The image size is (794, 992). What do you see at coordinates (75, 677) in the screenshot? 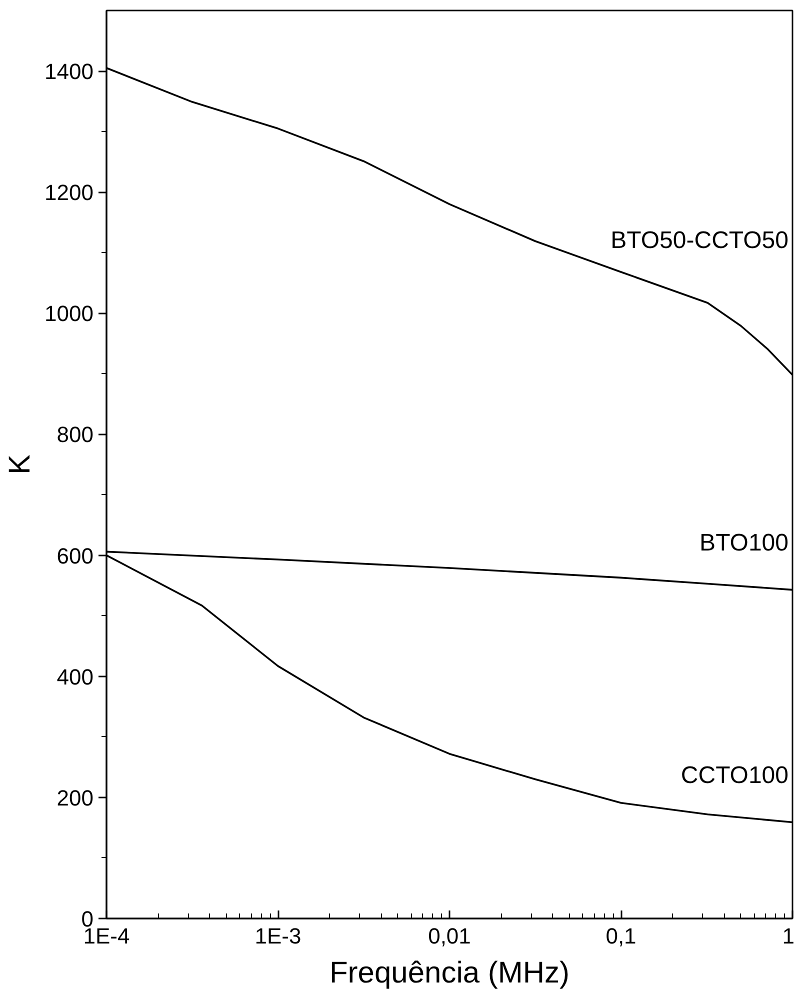
I see `y-tick-label: 400` at bounding box center [75, 677].